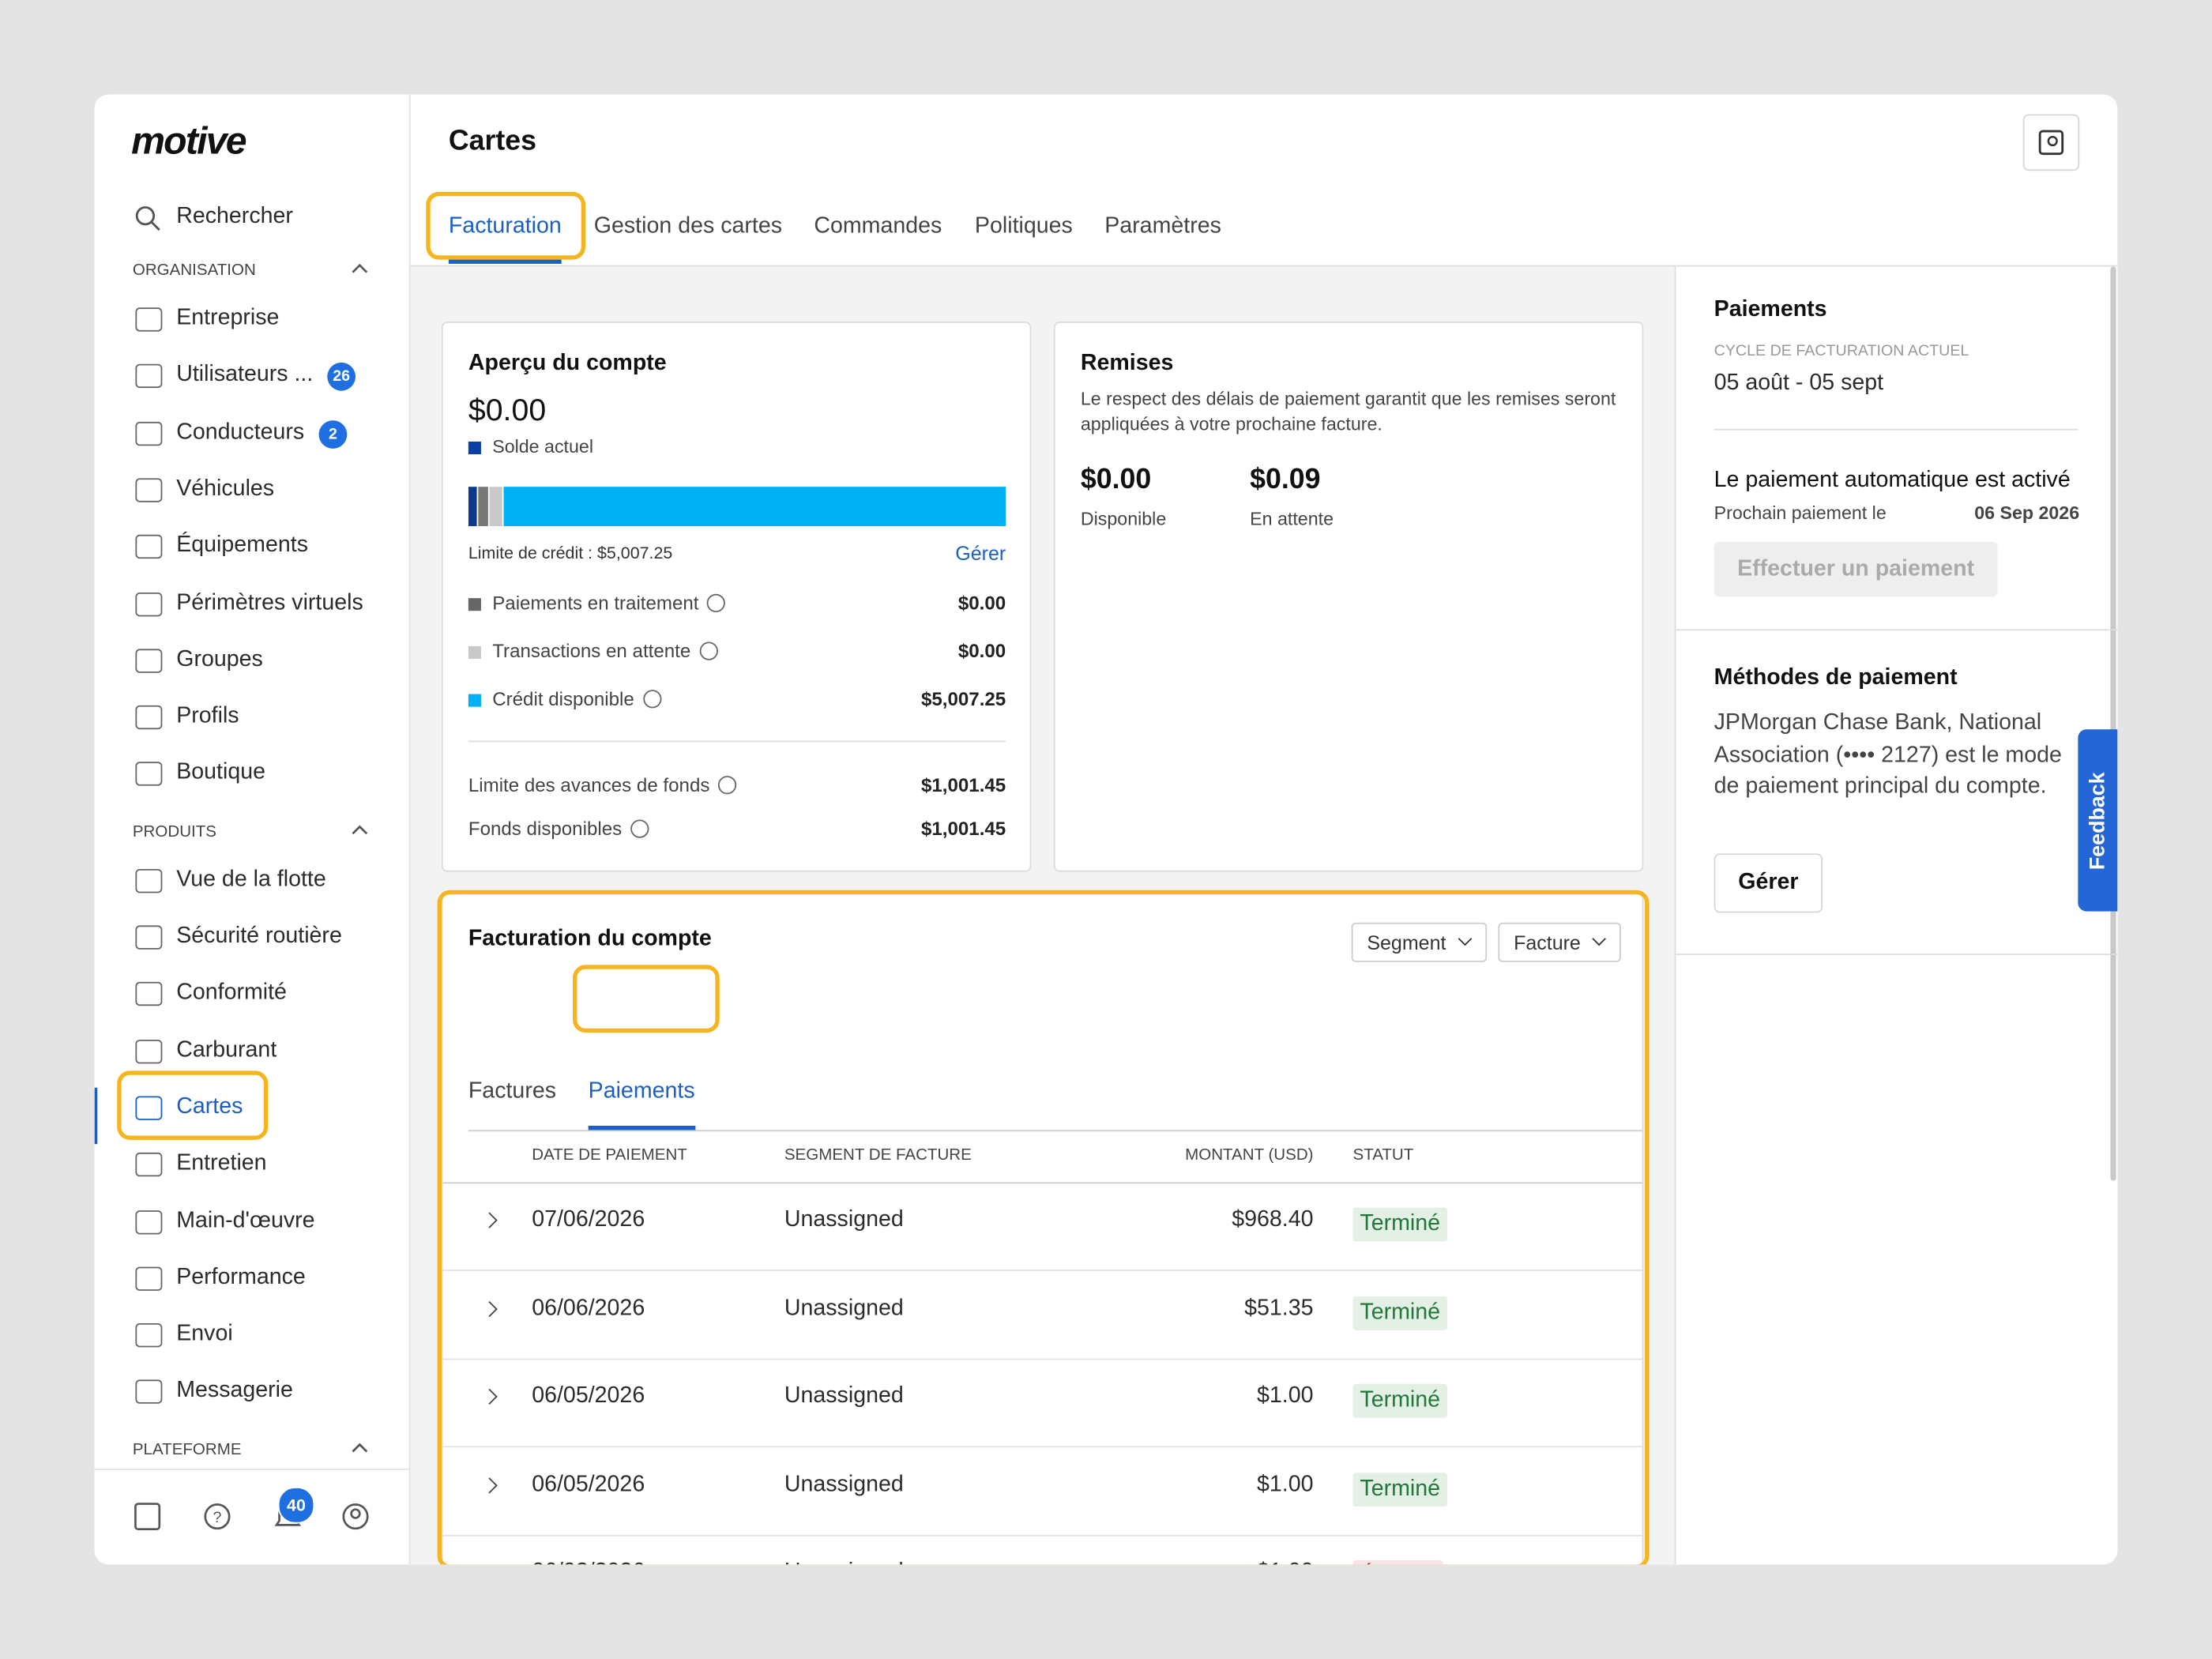 The width and height of the screenshot is (2212, 1659). Describe the element at coordinates (241, 432) in the screenshot. I see `nav-item: Conducteurs` at that location.